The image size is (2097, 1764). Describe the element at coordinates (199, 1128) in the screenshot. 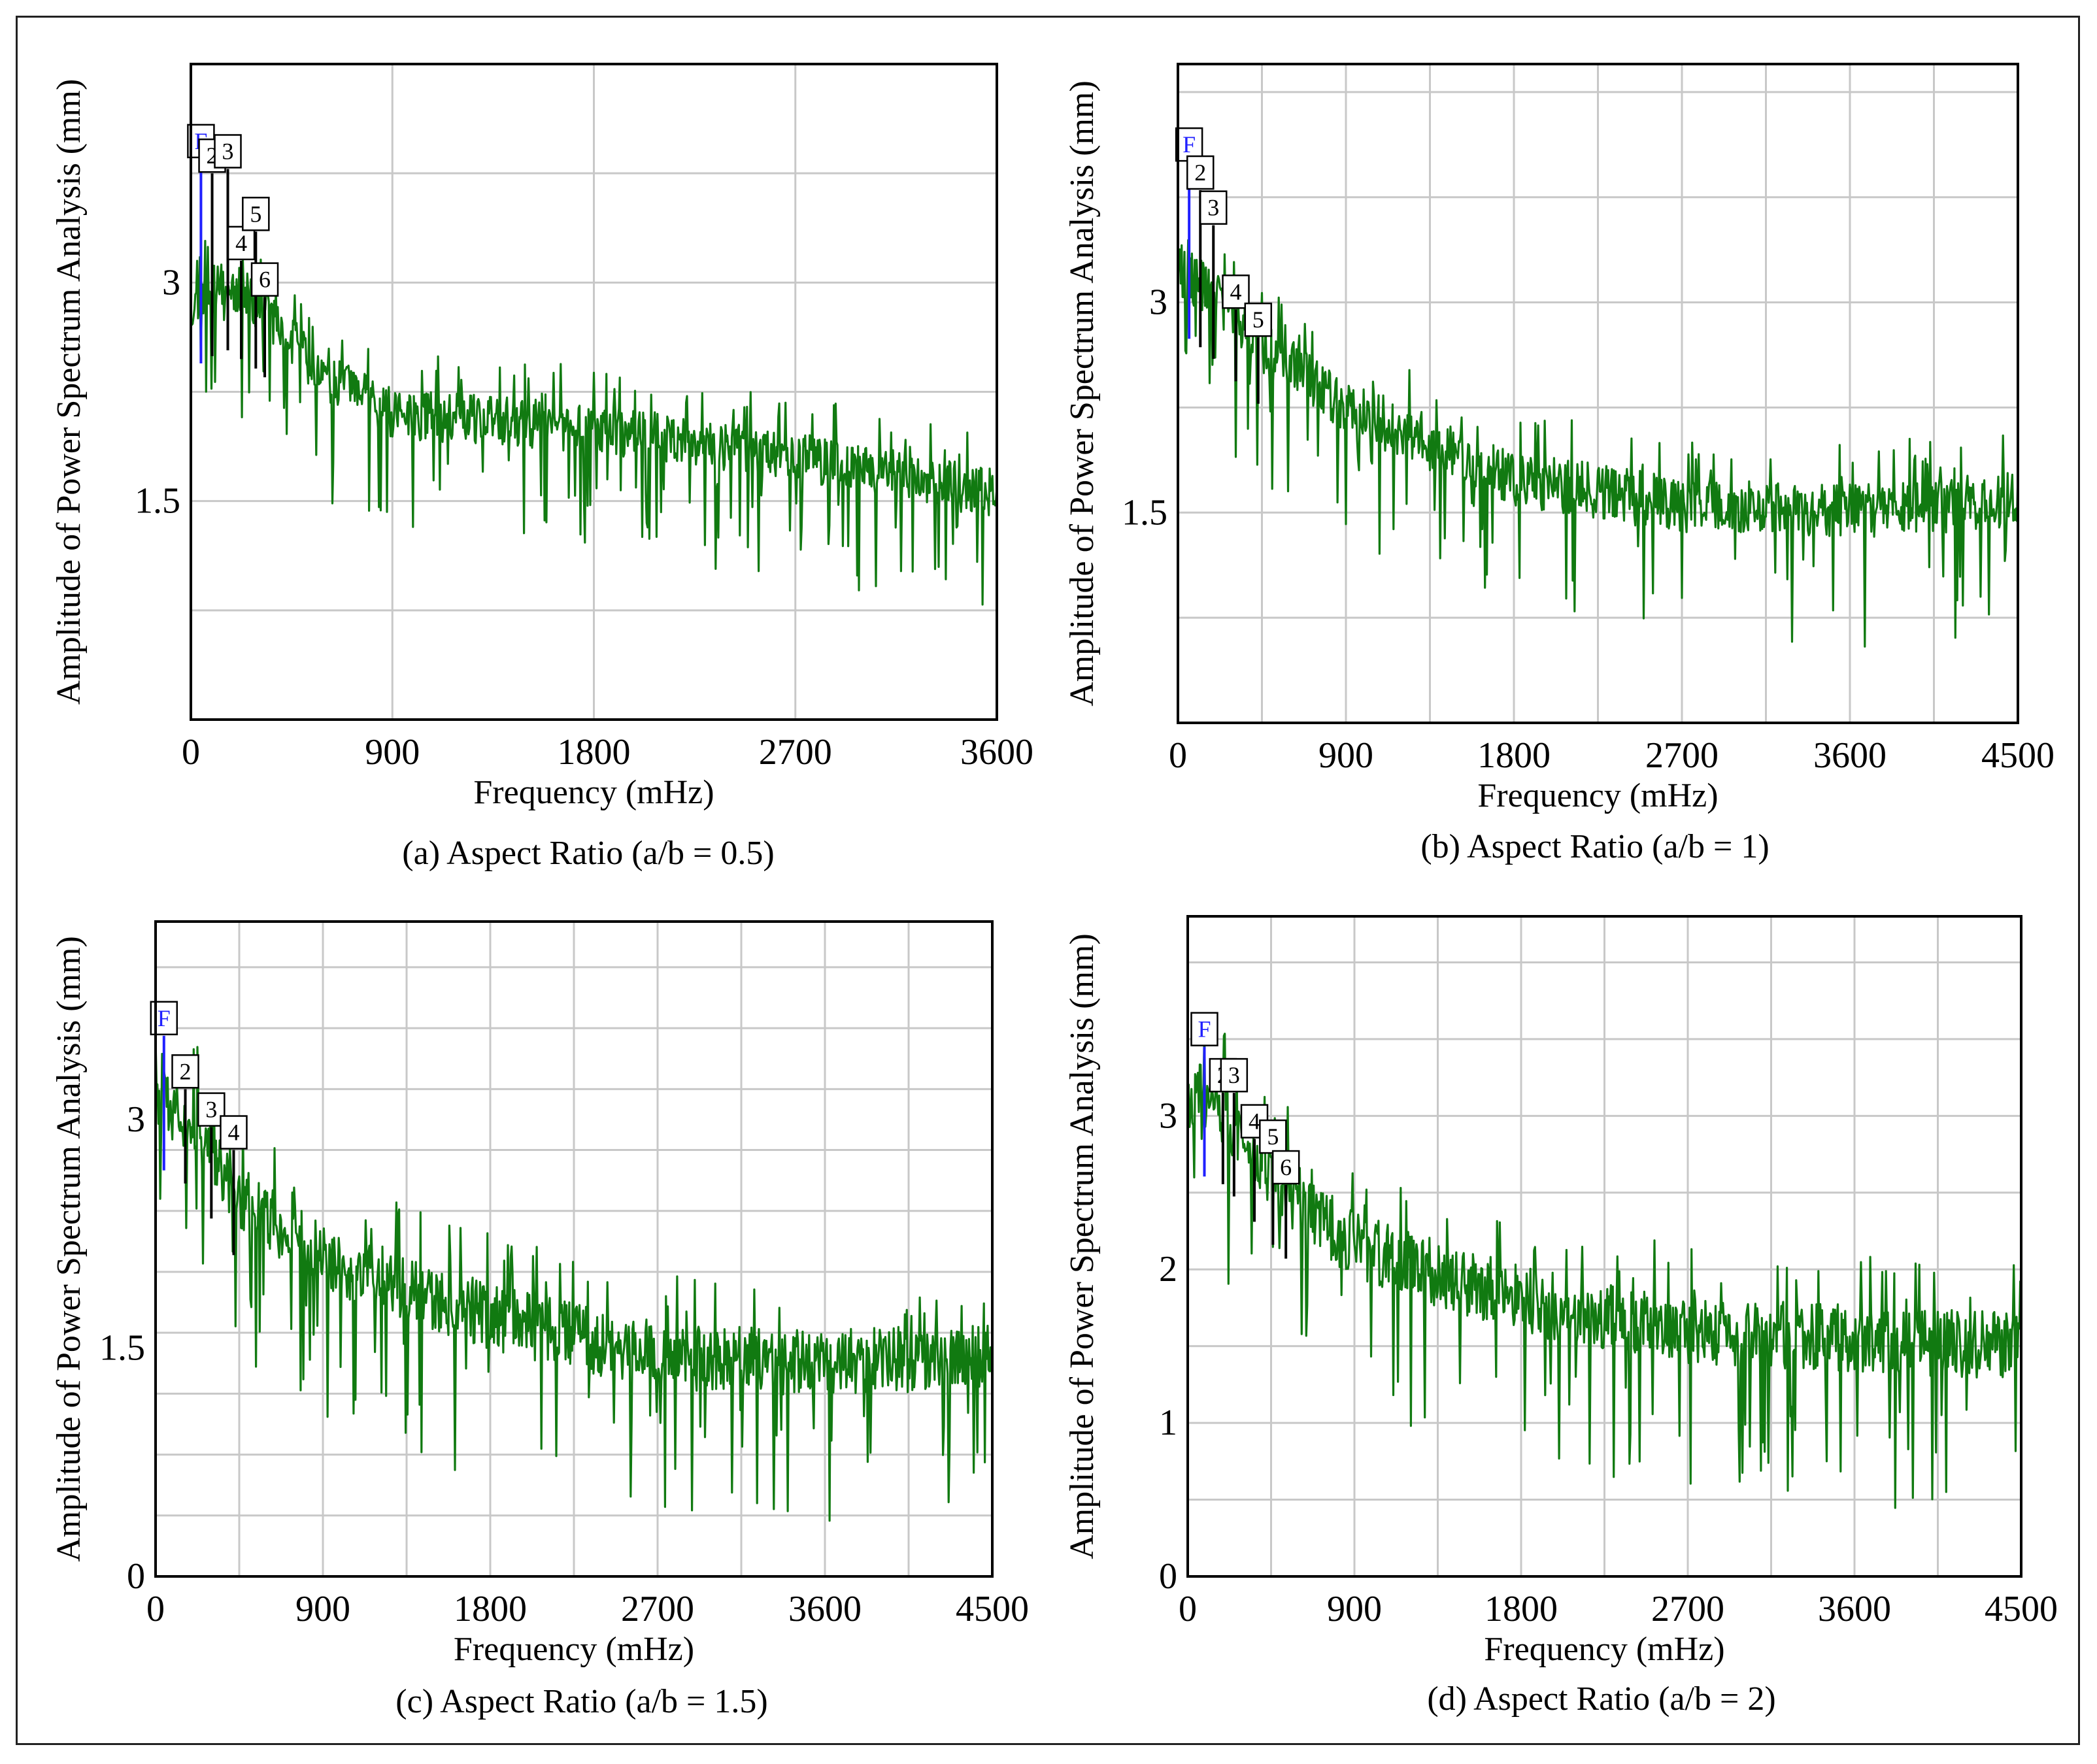

I see `peak-markers: F 234` at that location.